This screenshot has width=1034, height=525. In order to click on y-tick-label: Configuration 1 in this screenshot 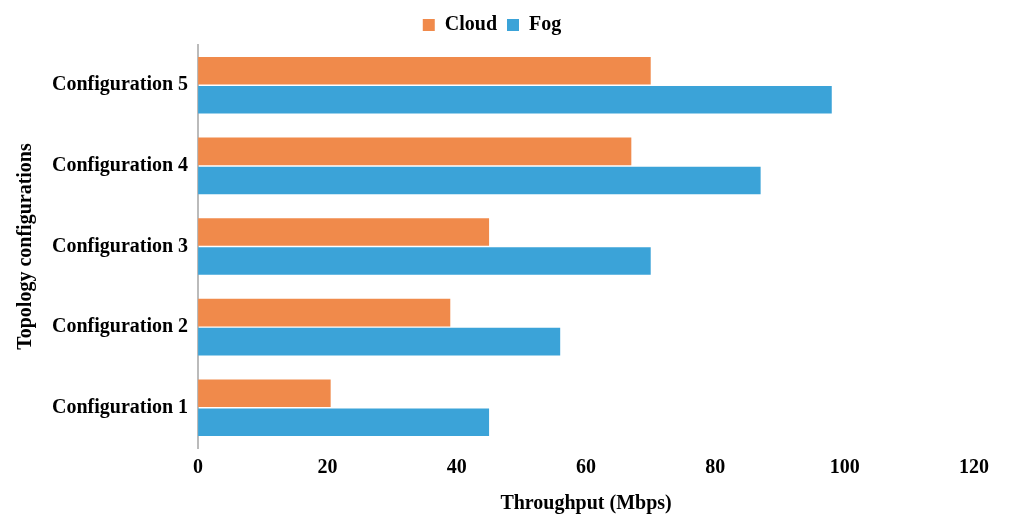, I will do `click(120, 406)`.